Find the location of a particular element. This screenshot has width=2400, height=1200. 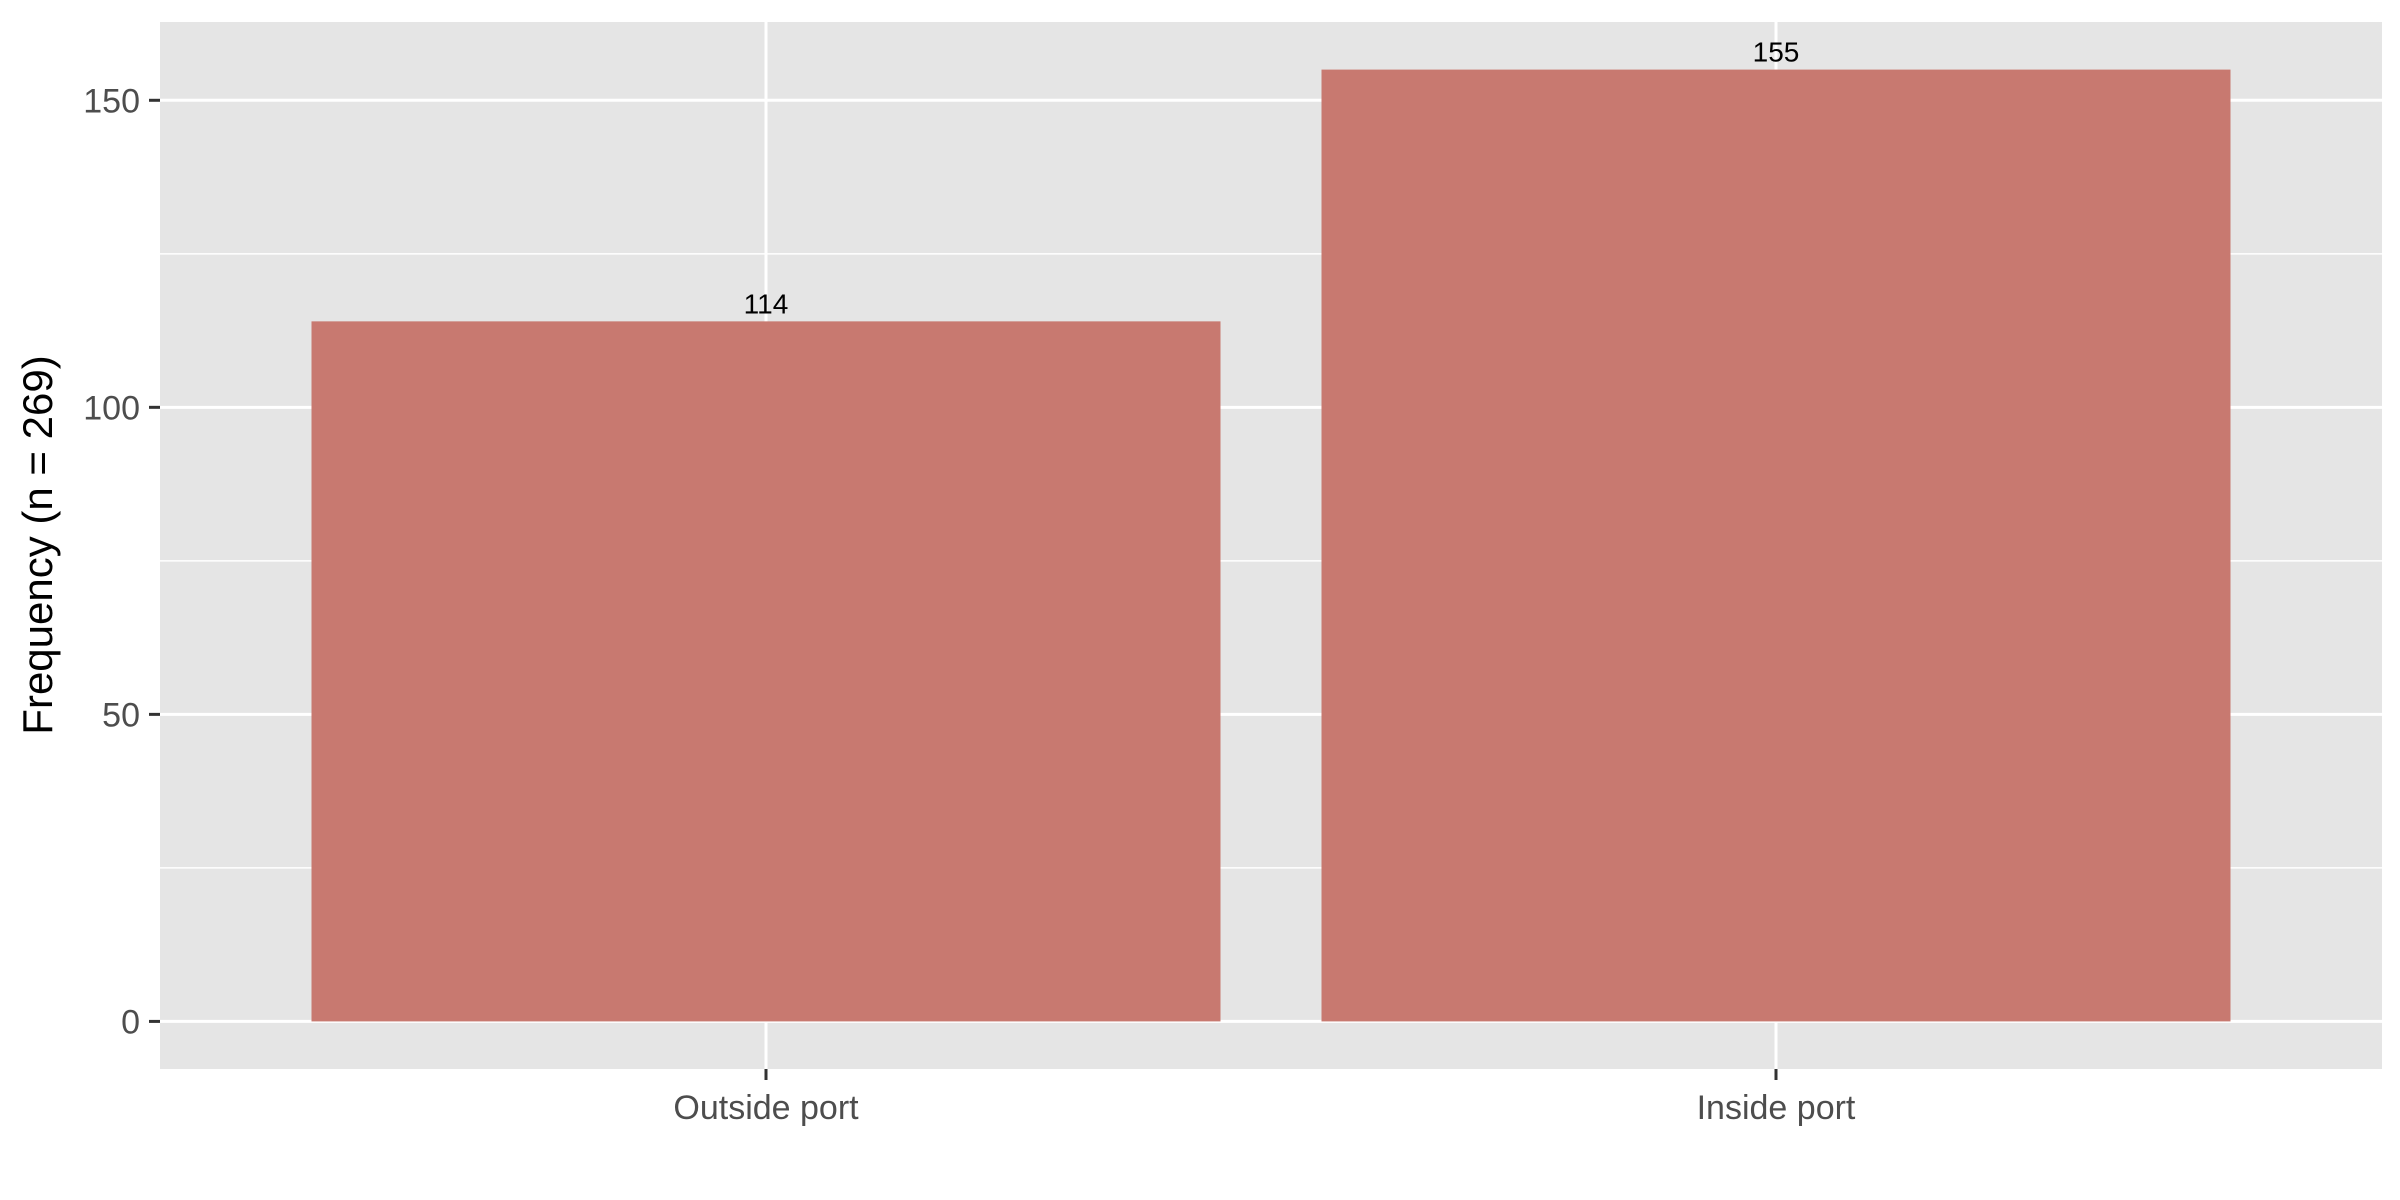

y-tick-label: 0 is located at coordinates (130, 1022).